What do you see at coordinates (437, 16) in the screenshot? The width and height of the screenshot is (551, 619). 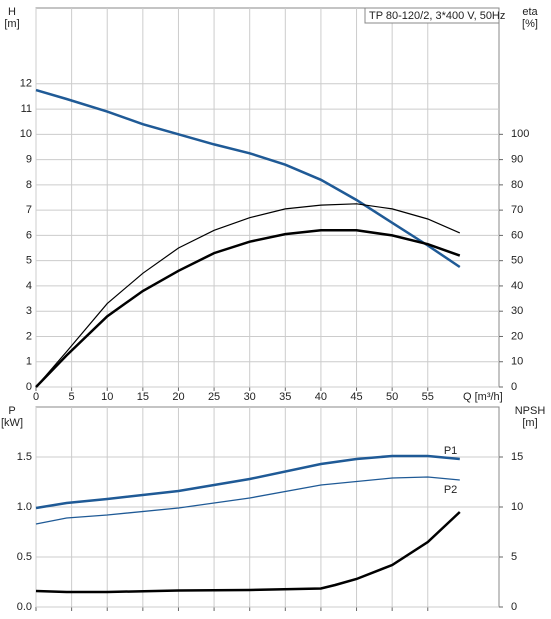 I see `chart-title: TP 80-120/2, 3*400 V, 50Hz` at bounding box center [437, 16].